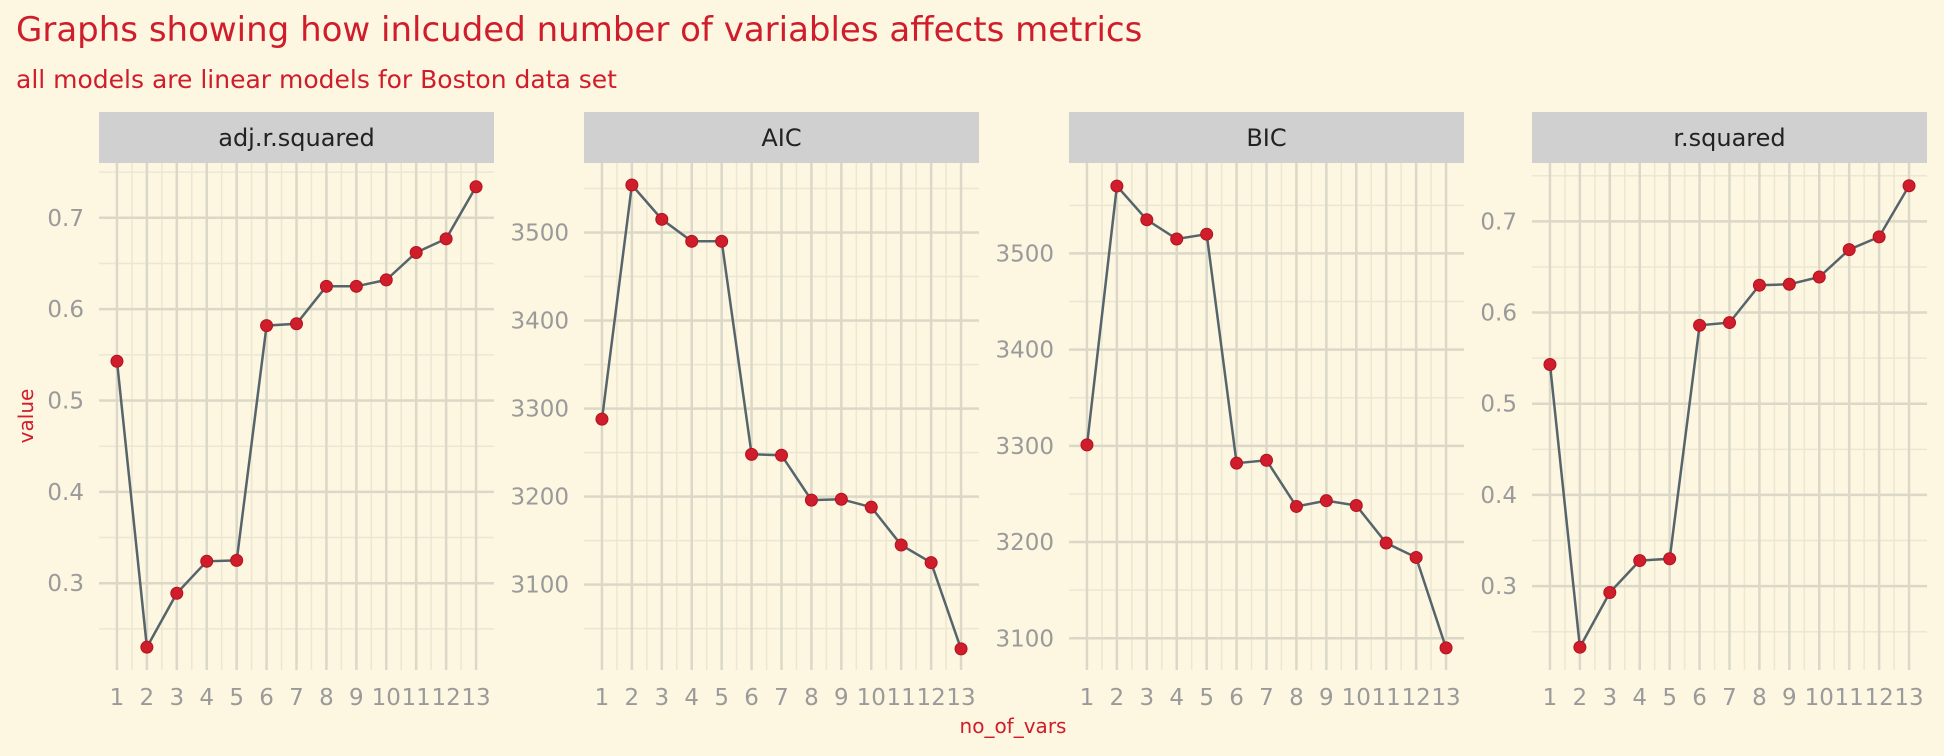 This screenshot has width=1944, height=756. Describe the element at coordinates (1013, 726) in the screenshot. I see `x-axis-label: no_of_vars` at that location.